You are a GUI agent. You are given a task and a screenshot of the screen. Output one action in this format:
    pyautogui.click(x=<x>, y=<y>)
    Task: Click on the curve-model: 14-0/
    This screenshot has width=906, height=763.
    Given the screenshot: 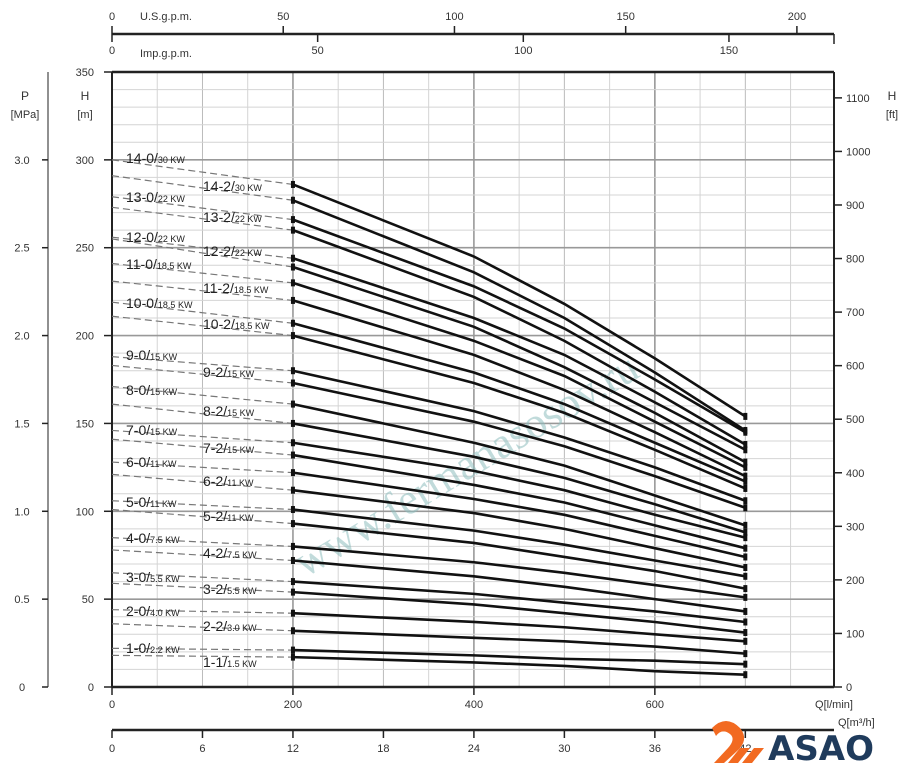 What is the action you would take?
    pyautogui.click(x=142, y=158)
    